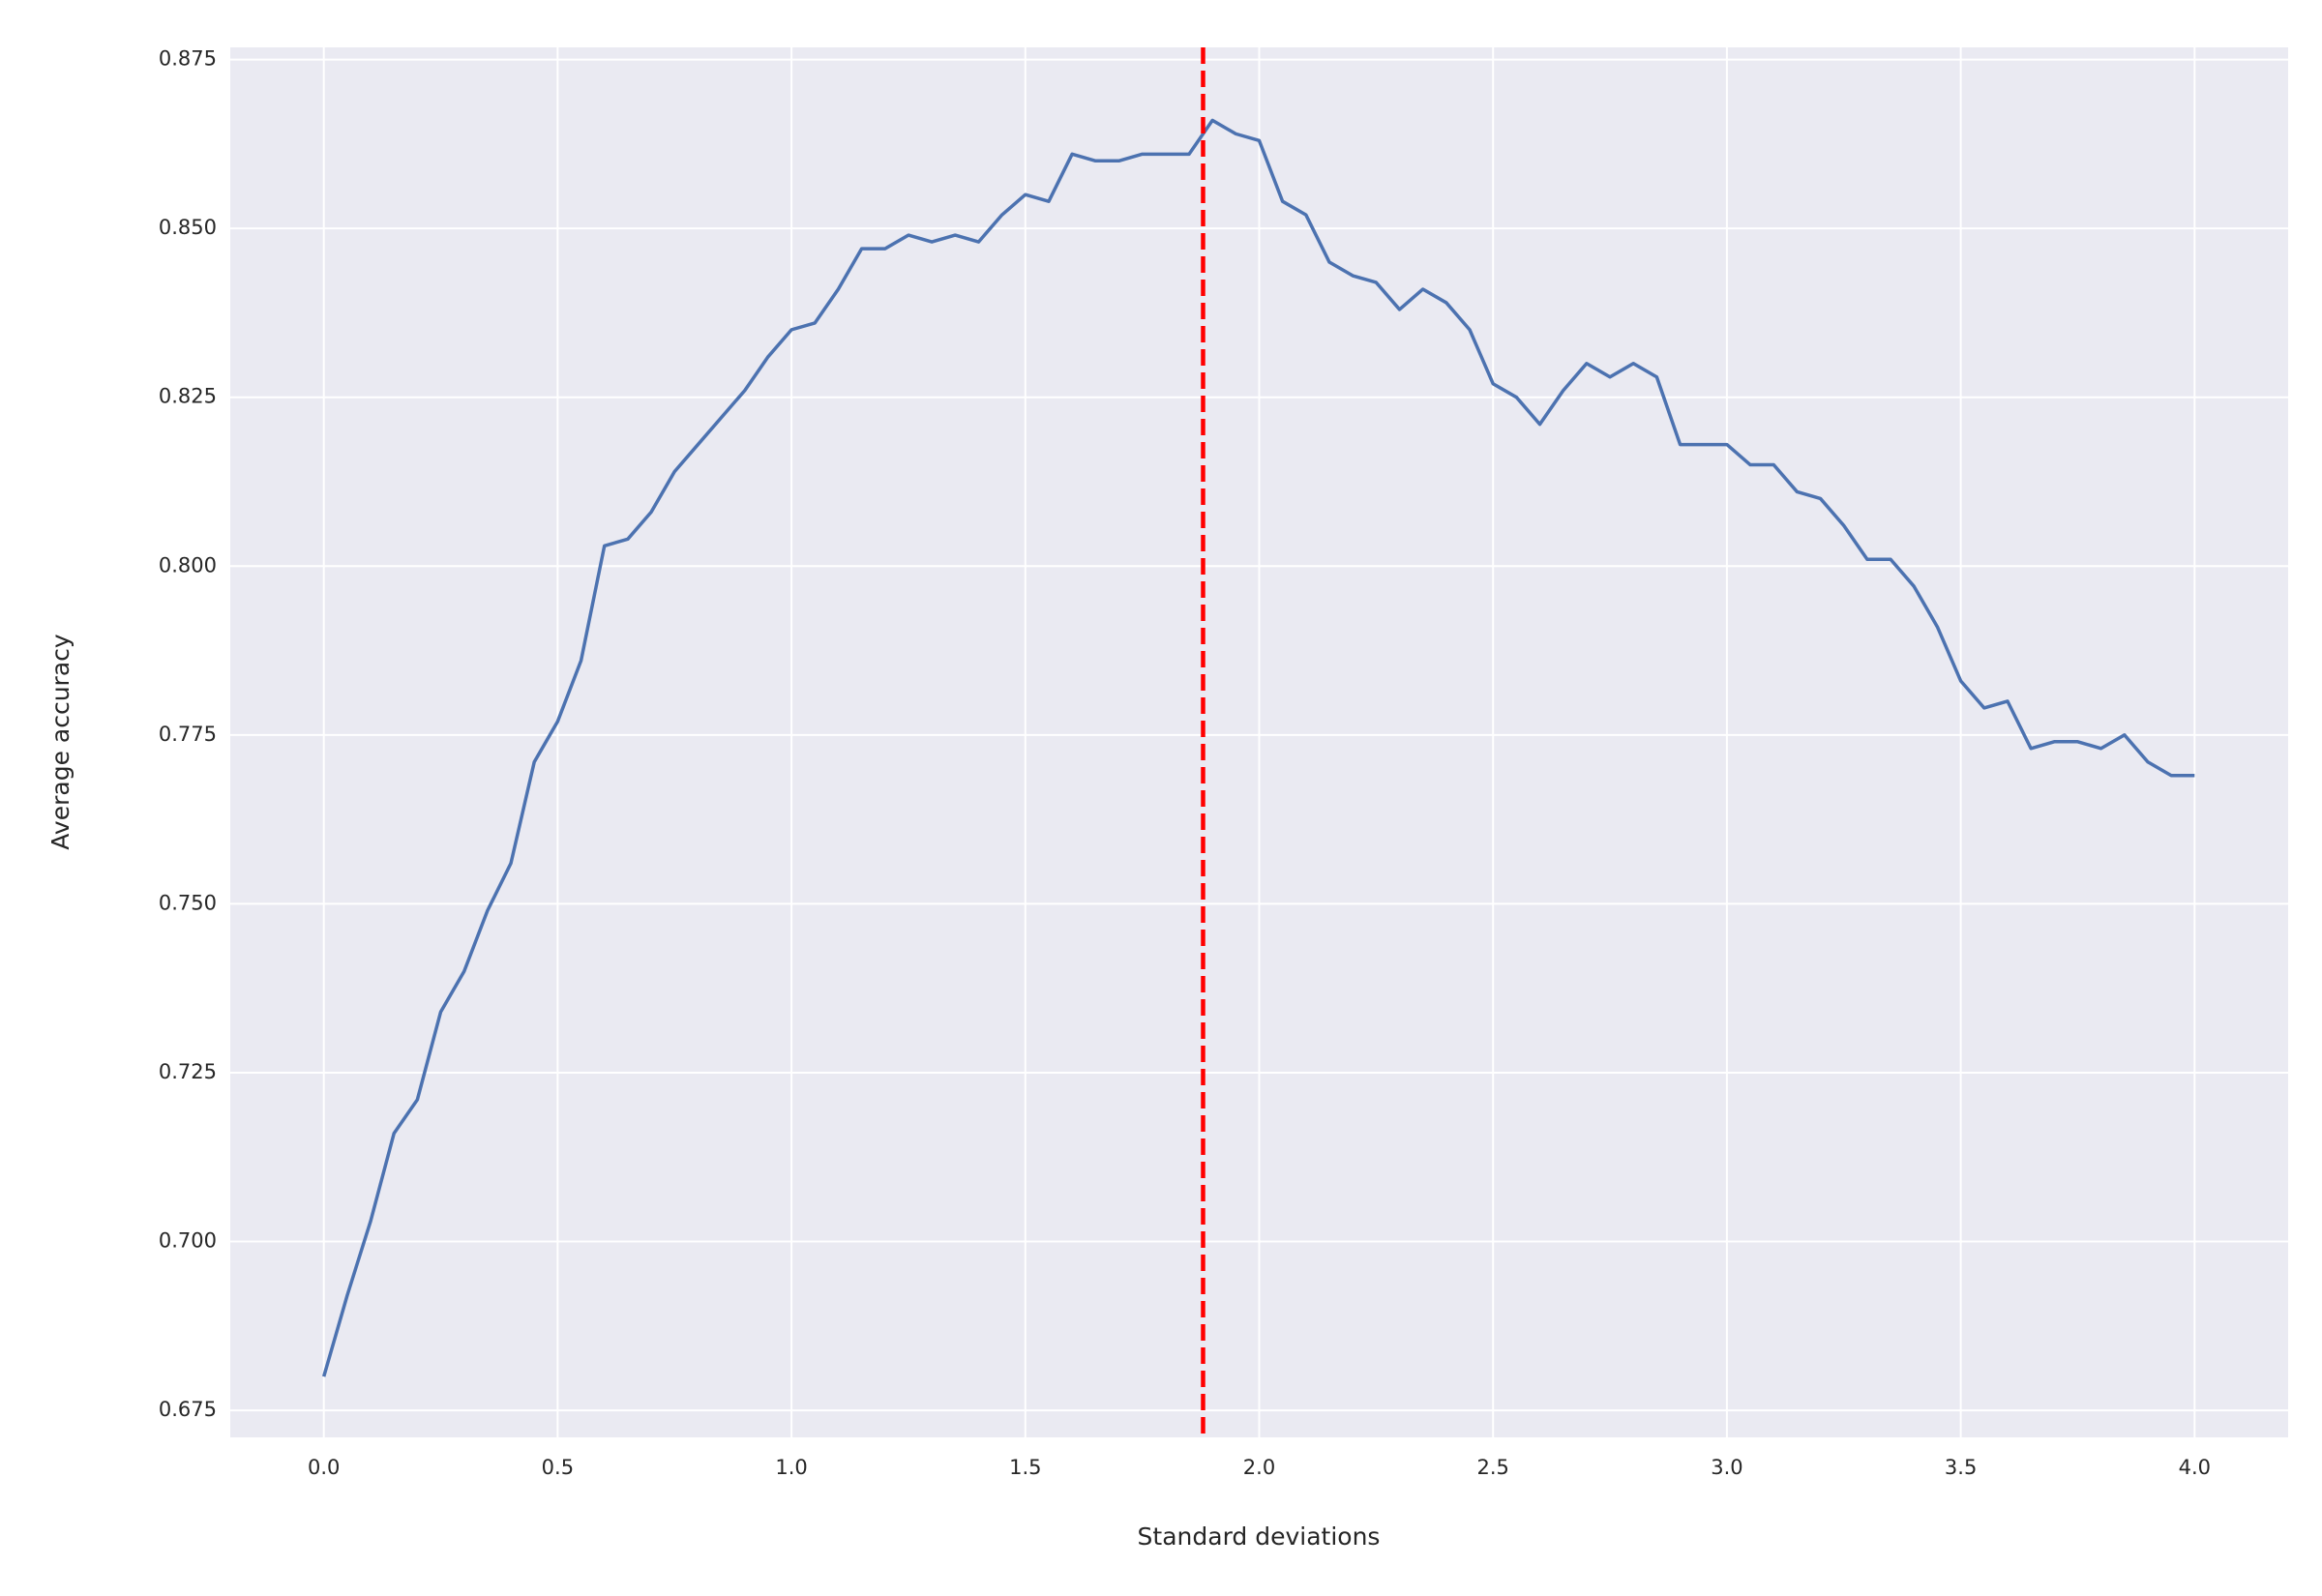  What do you see at coordinates (188, 1409) in the screenshot?
I see `y-tick-label: 0.675` at bounding box center [188, 1409].